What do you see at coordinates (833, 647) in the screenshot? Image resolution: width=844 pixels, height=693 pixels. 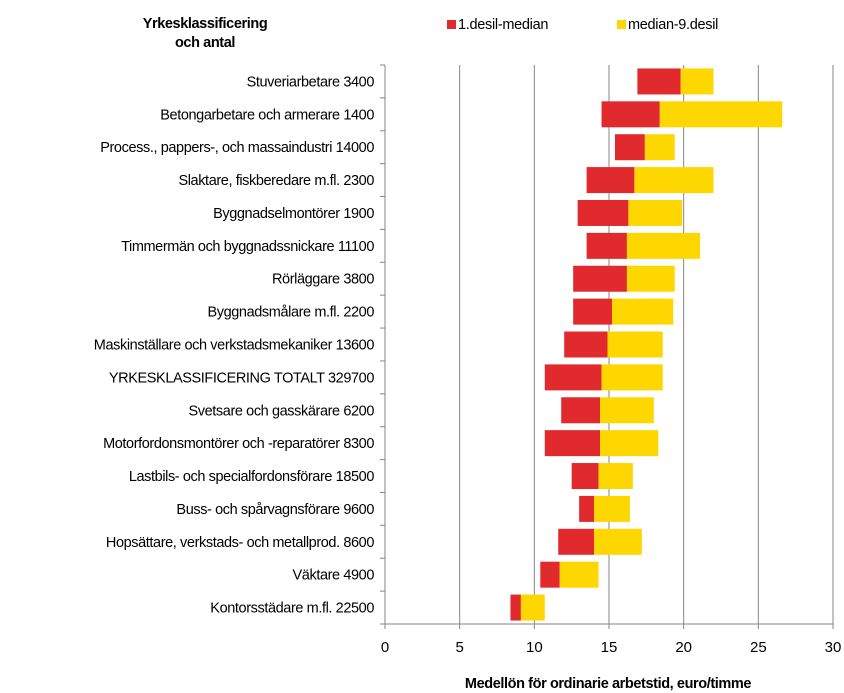 I see `x-tick-label: 30` at bounding box center [833, 647].